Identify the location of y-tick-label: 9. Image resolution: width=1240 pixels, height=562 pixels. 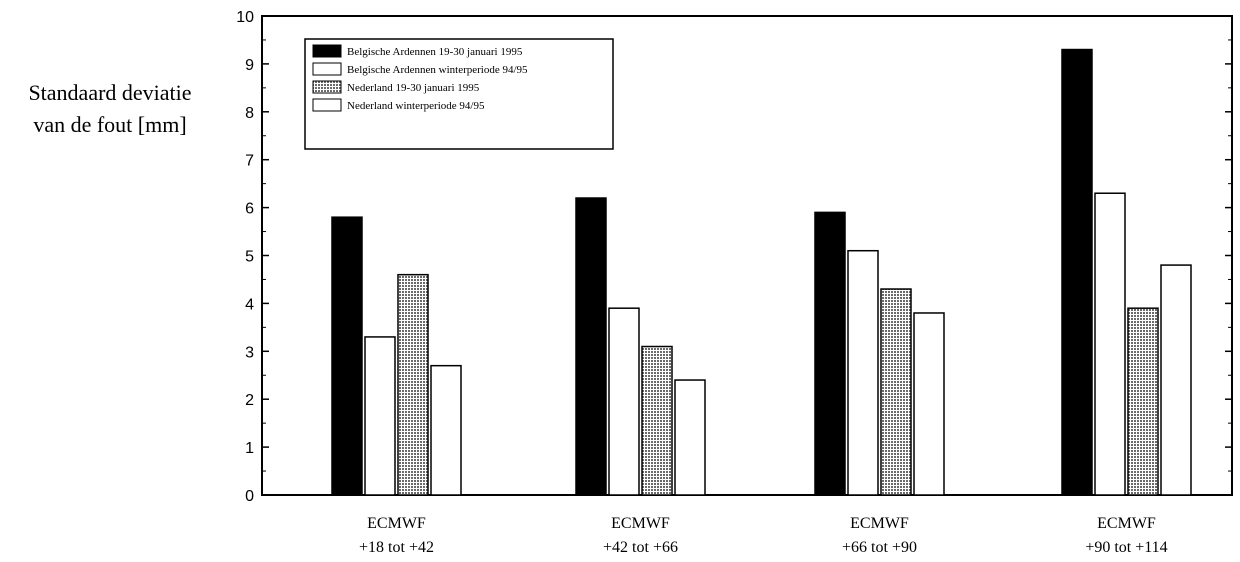
(249, 65).